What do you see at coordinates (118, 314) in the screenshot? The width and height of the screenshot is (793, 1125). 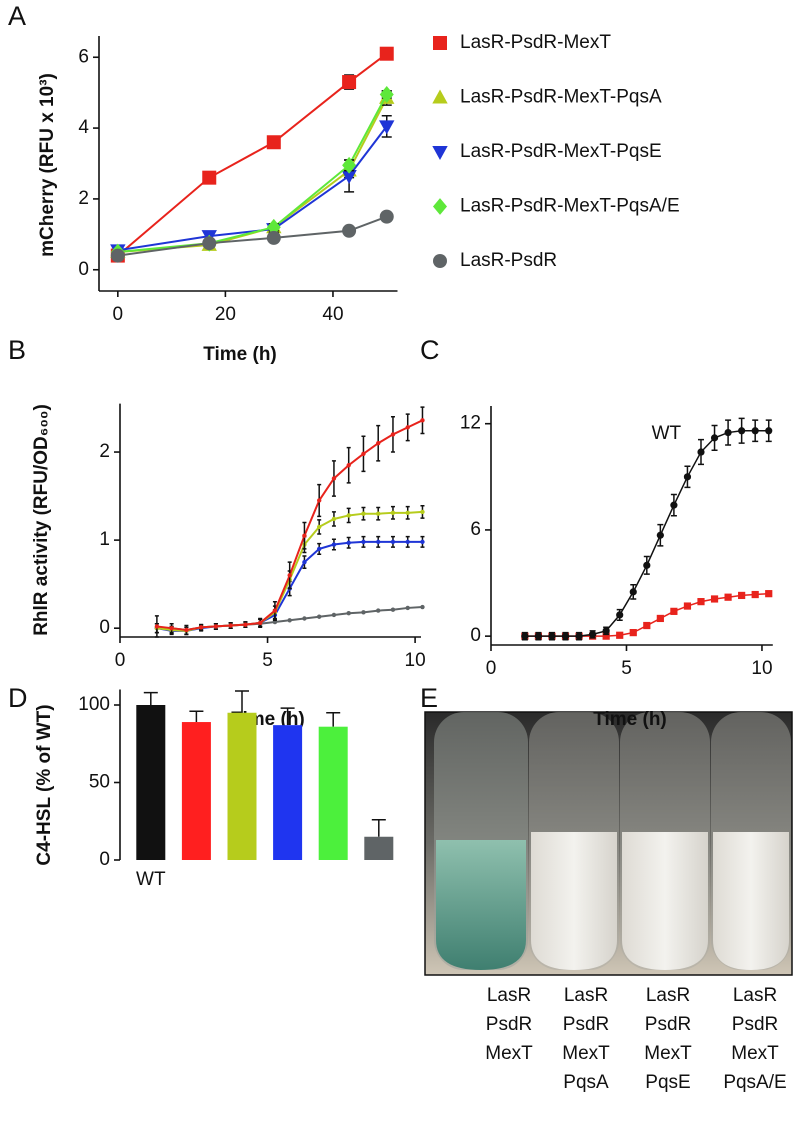 I see `x-tick-label: 0` at bounding box center [118, 314].